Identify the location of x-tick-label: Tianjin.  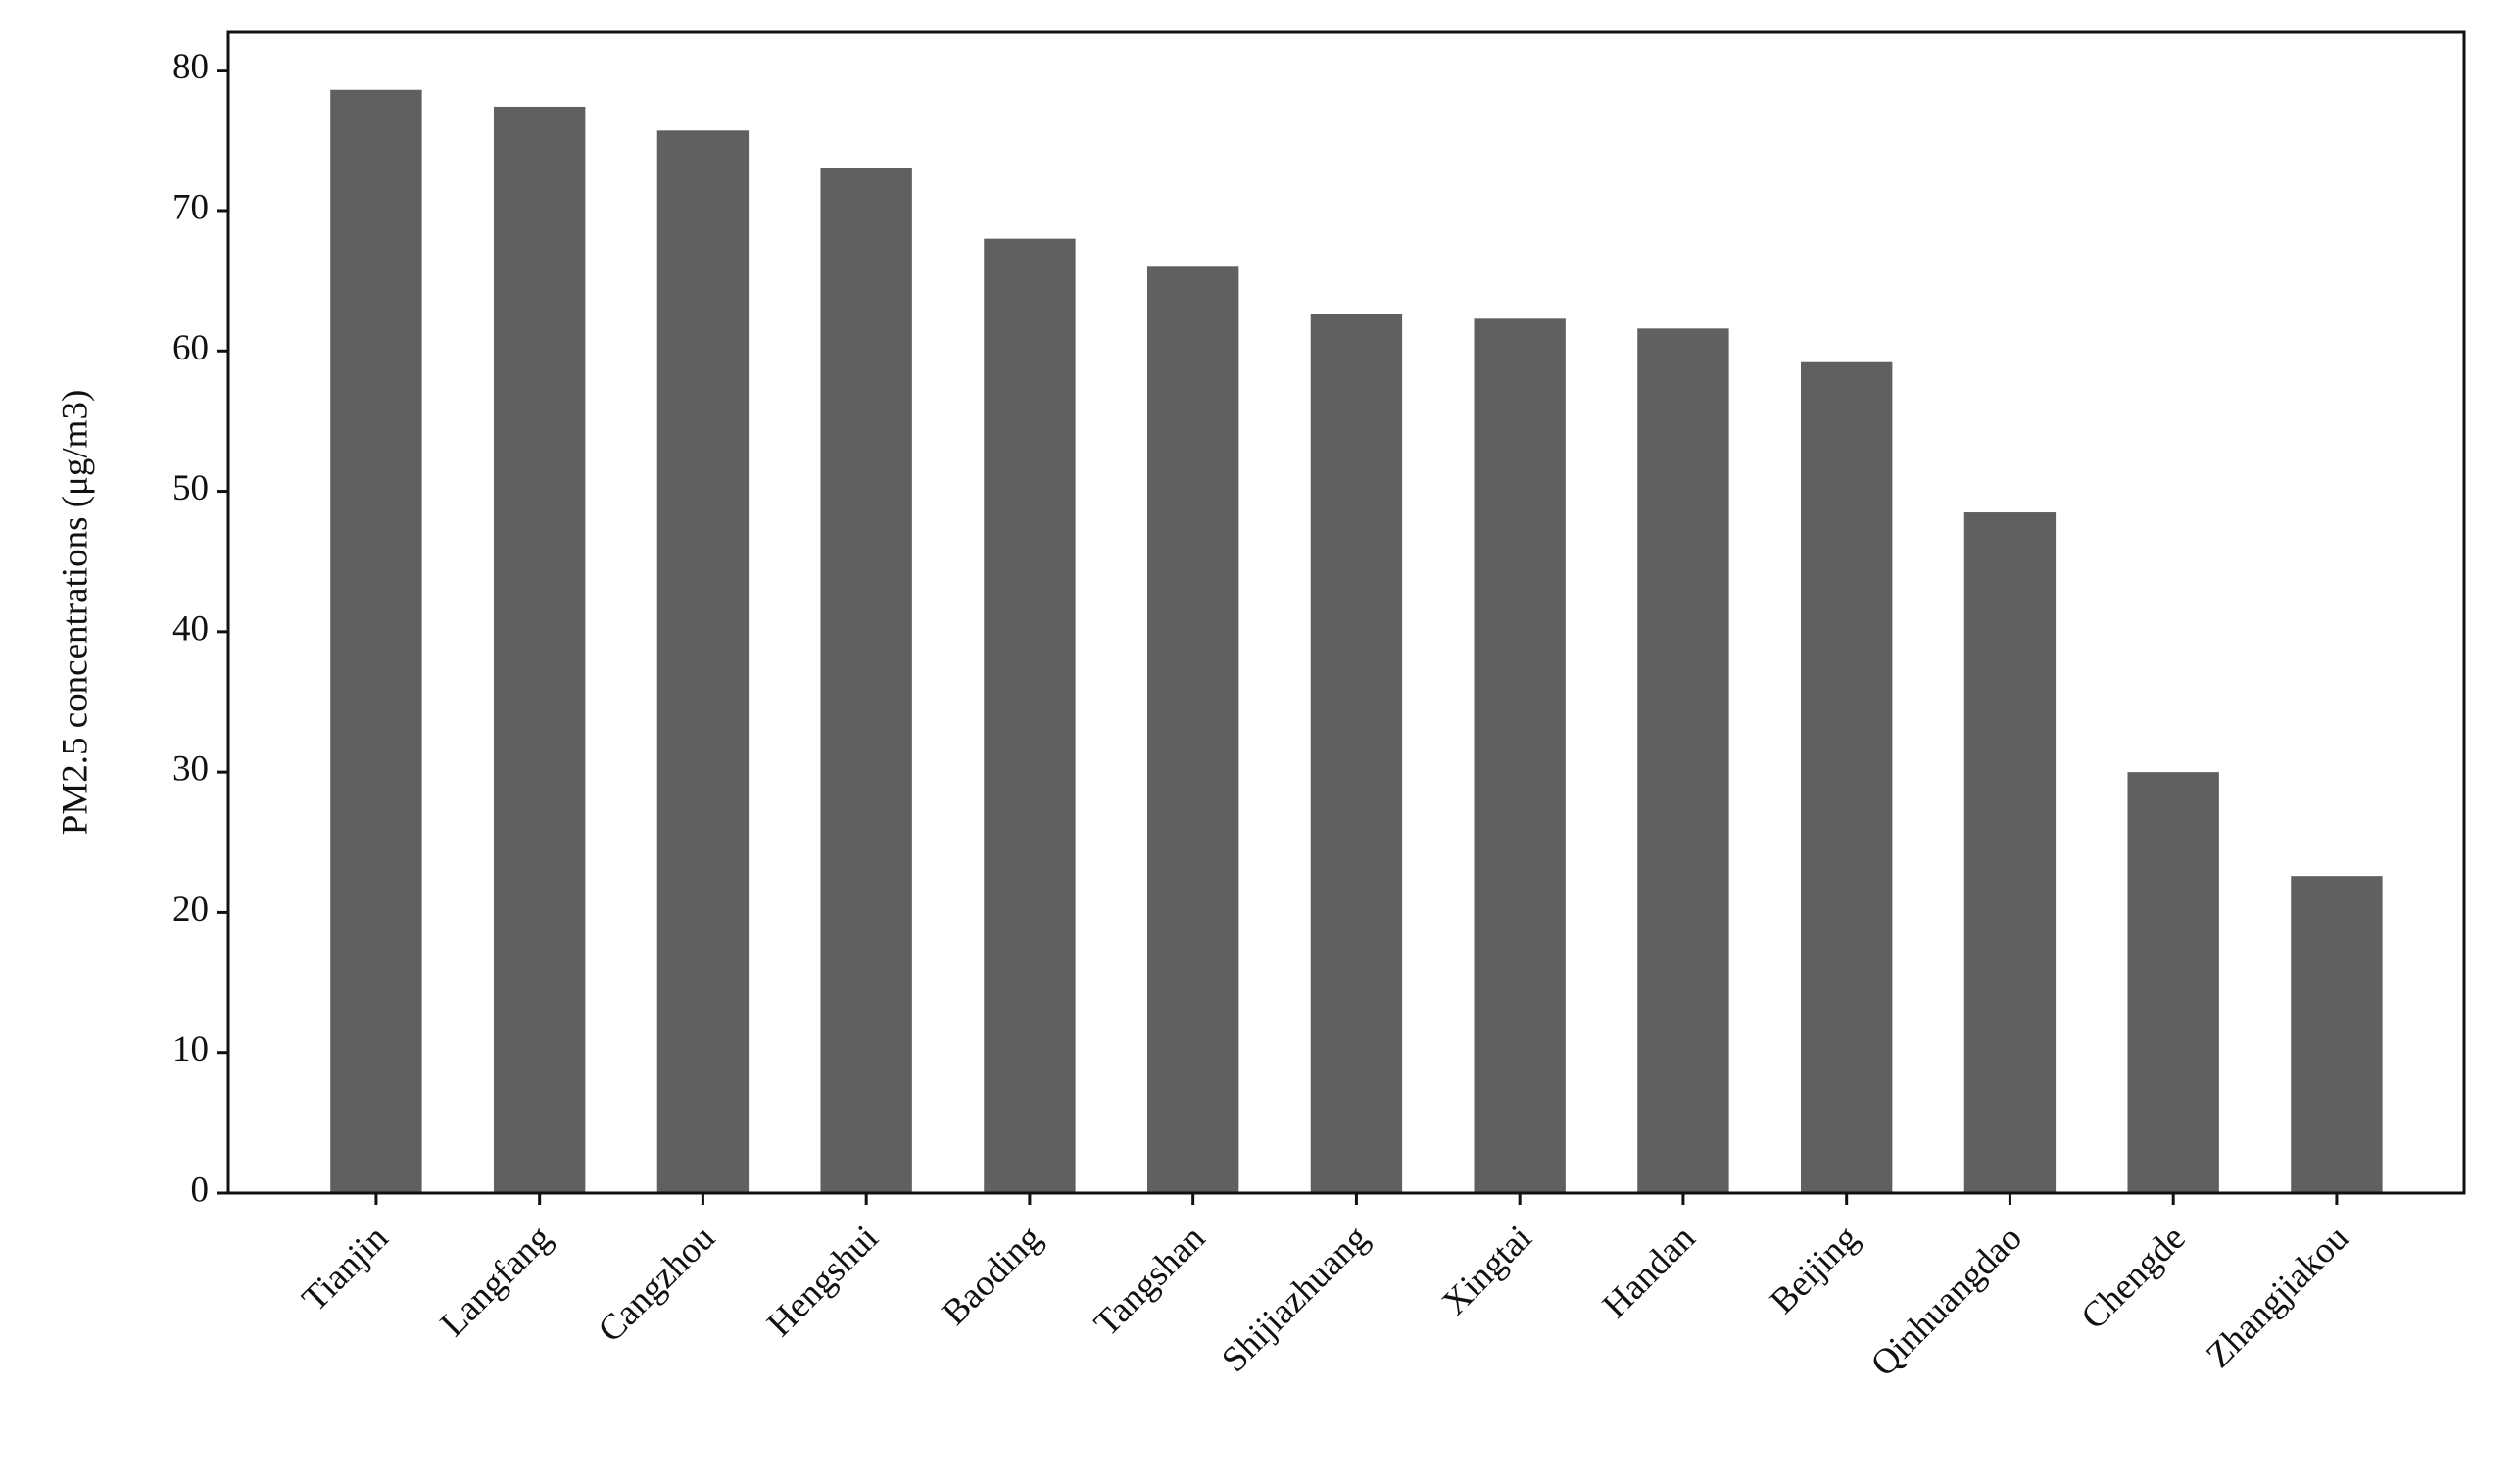
(346, 1268).